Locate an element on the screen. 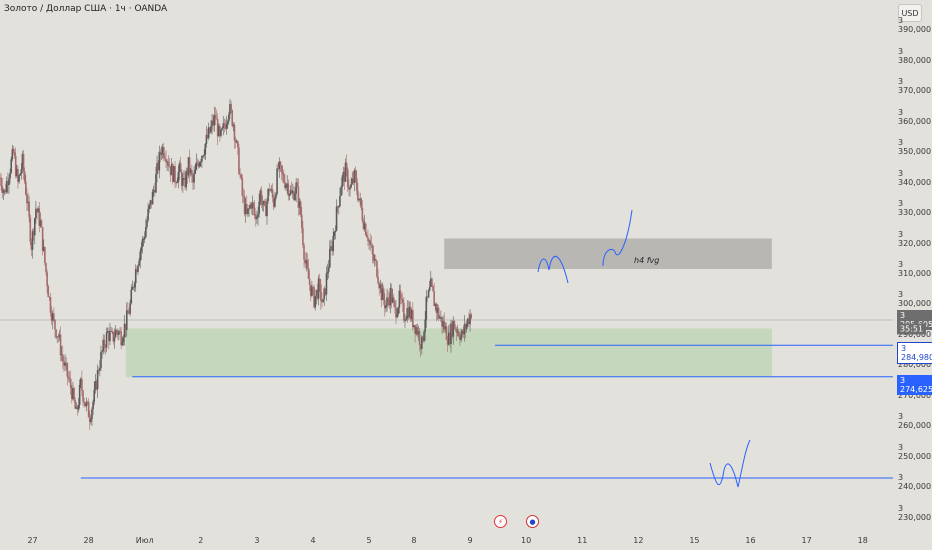 Image resolution: width=932 pixels, height=550 pixels. time-tick-label: 15 is located at coordinates (694, 540).